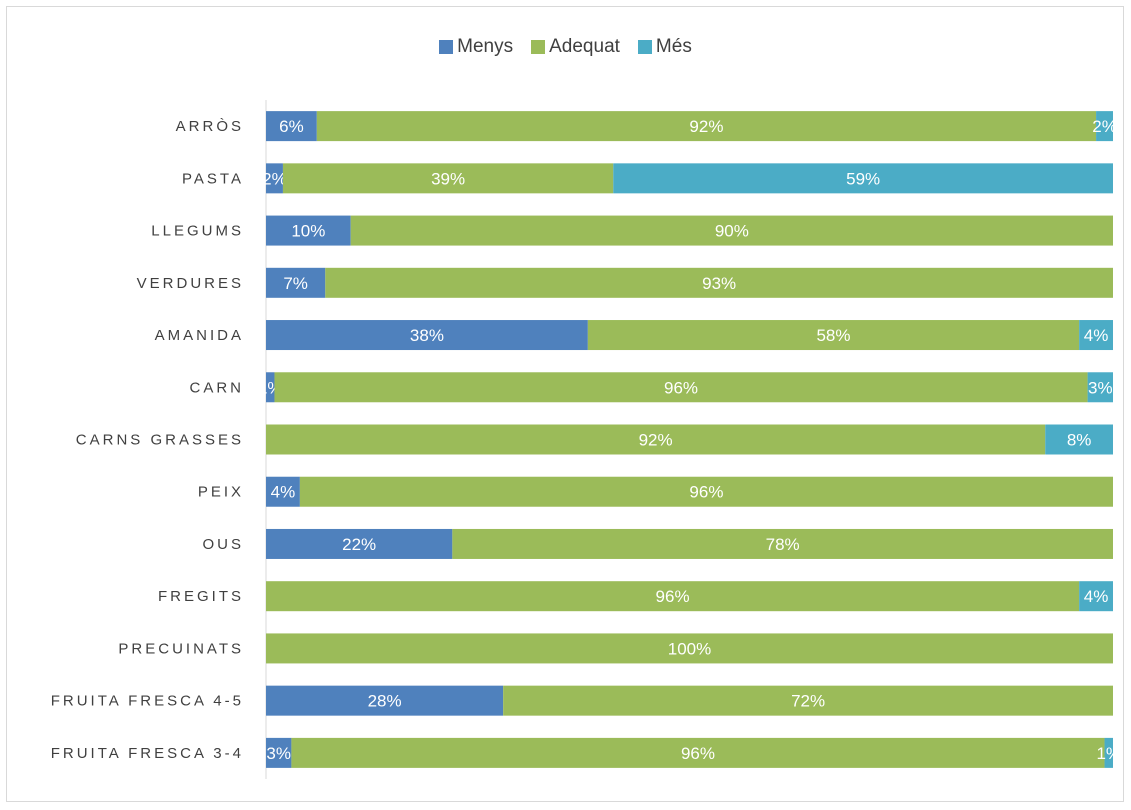  I want to click on legend-label-mes: Més, so click(673, 46).